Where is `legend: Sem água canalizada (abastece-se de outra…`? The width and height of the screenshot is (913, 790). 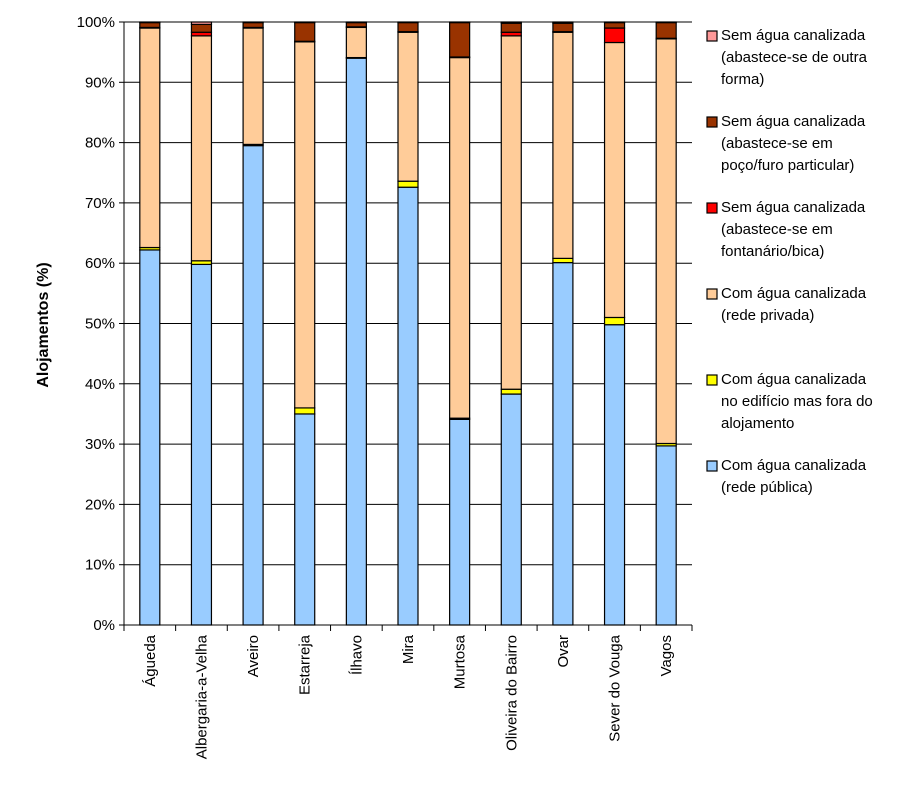
legend: Sem água canalizada (abastece-se de outra… is located at coordinates (789, 261).